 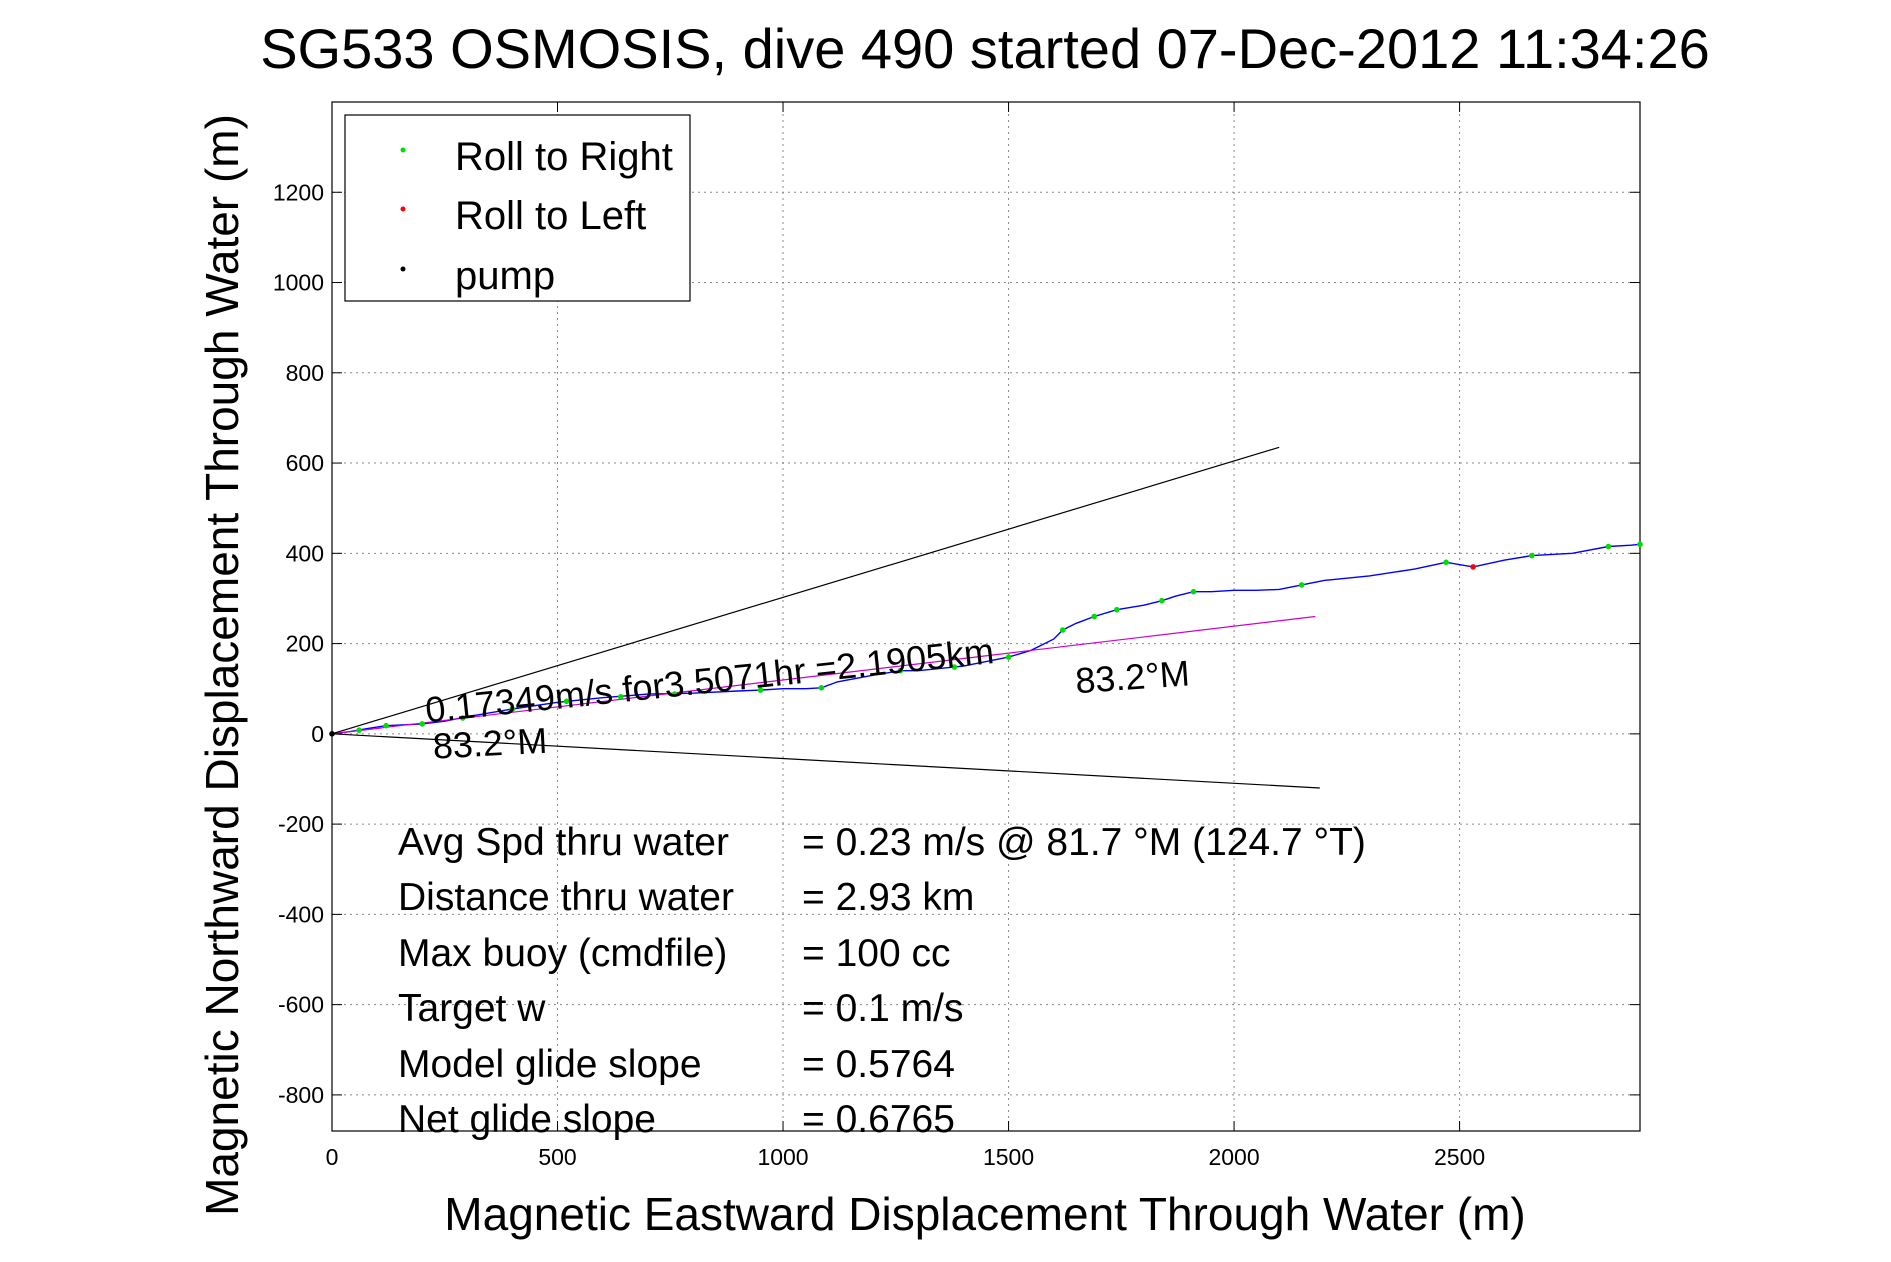 What do you see at coordinates (403, 150) in the screenshot?
I see `legend-marker-roll-right` at bounding box center [403, 150].